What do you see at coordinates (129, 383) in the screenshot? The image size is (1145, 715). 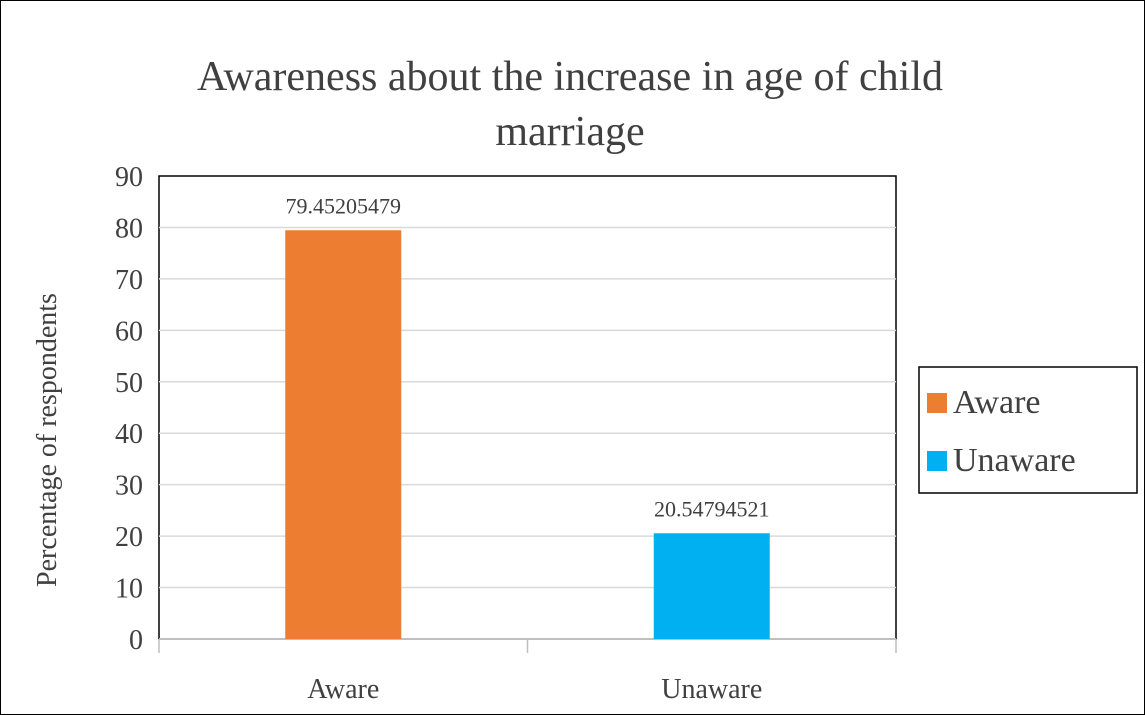 I see `y-tick-label: 50` at bounding box center [129, 383].